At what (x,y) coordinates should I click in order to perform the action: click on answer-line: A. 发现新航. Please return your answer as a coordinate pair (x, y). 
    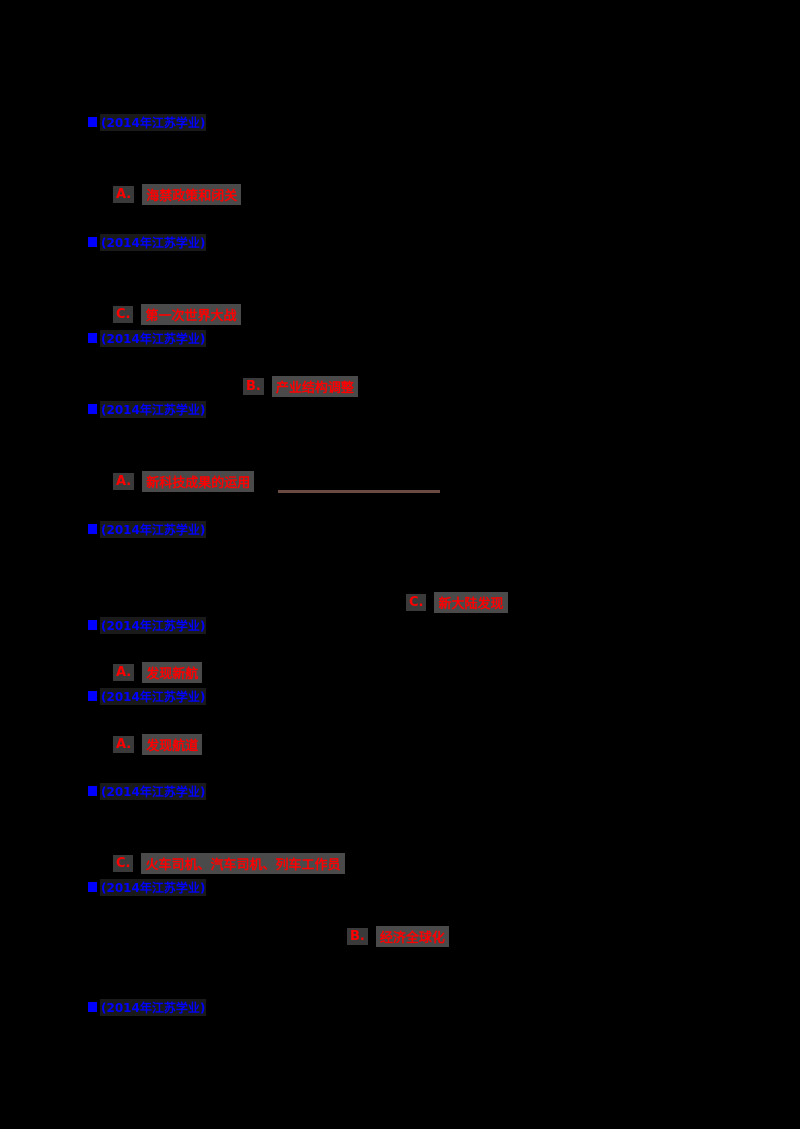
    Looking at the image, I should click on (158, 672).